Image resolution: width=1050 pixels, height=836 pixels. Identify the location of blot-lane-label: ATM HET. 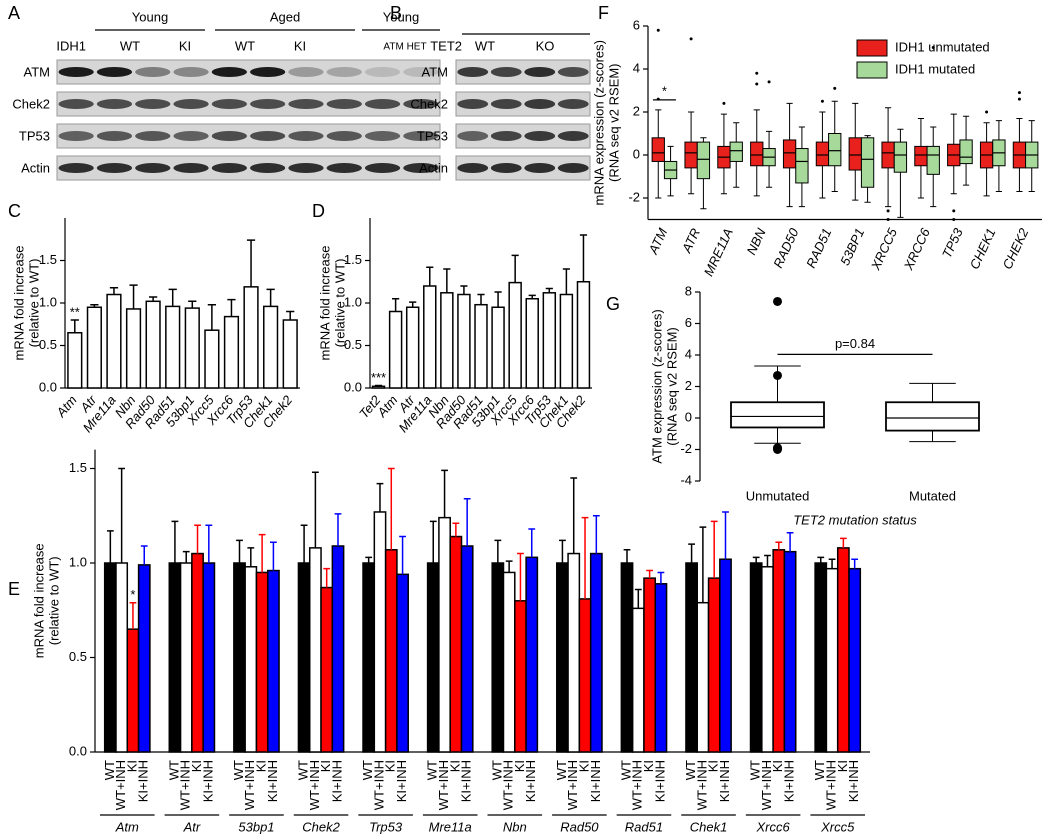
(404, 47).